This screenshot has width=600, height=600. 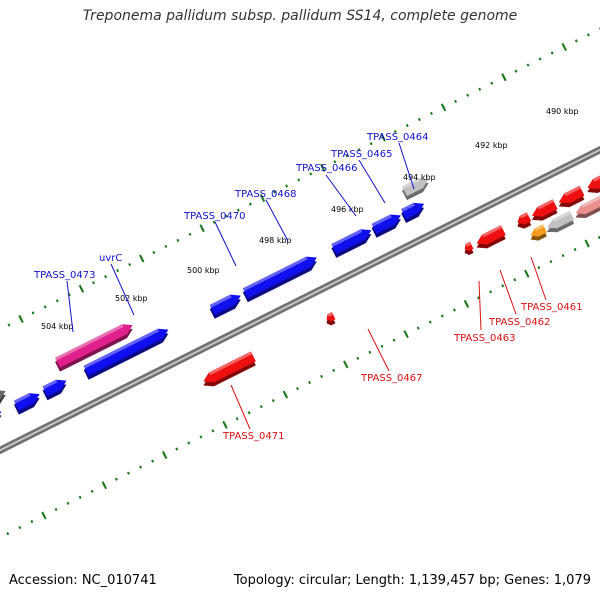 What do you see at coordinates (279, 277) in the screenshot?
I see `gene-forward-6-body` at bounding box center [279, 277].